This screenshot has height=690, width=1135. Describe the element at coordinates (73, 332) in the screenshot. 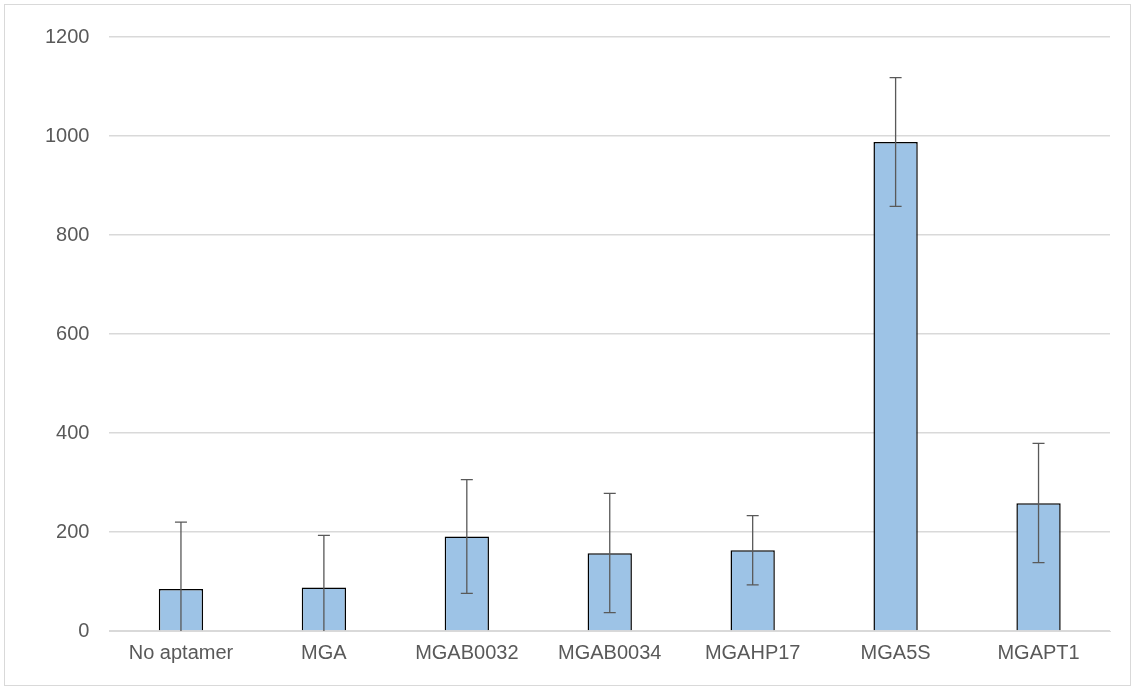

I see `y-tick-label: 600` at that location.